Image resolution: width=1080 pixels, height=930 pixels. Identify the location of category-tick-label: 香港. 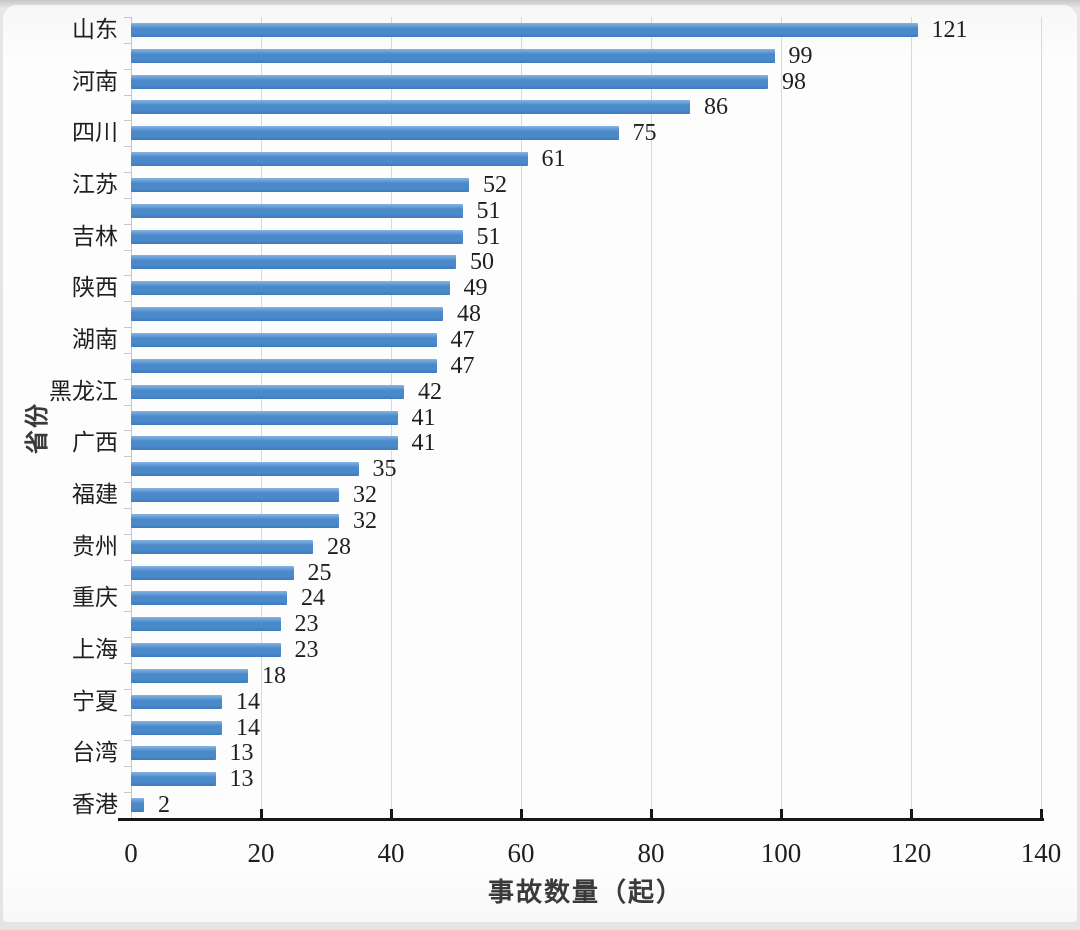
(95, 805).